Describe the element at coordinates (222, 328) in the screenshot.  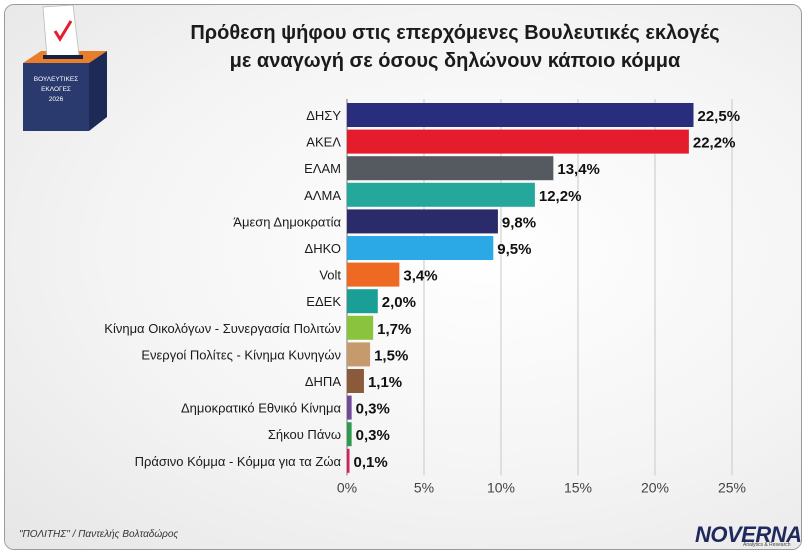
I see `category-label: Κίνημα Οικολόγων - Συνεργασία Πολιτών` at that location.